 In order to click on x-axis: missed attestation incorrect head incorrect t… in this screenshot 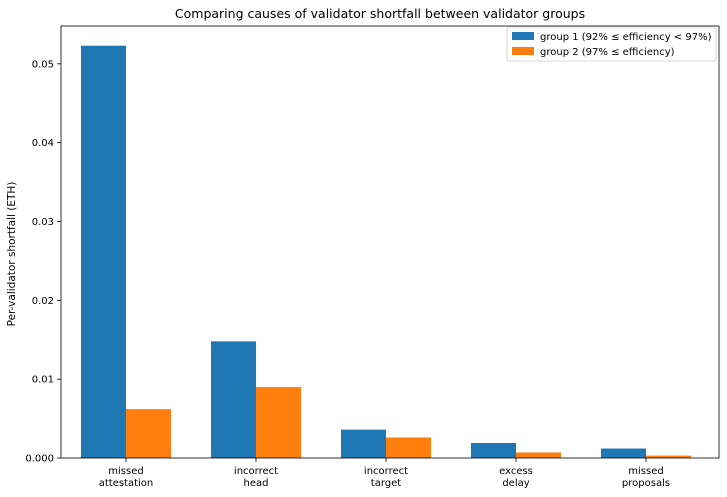, I will do `click(384, 473)`.